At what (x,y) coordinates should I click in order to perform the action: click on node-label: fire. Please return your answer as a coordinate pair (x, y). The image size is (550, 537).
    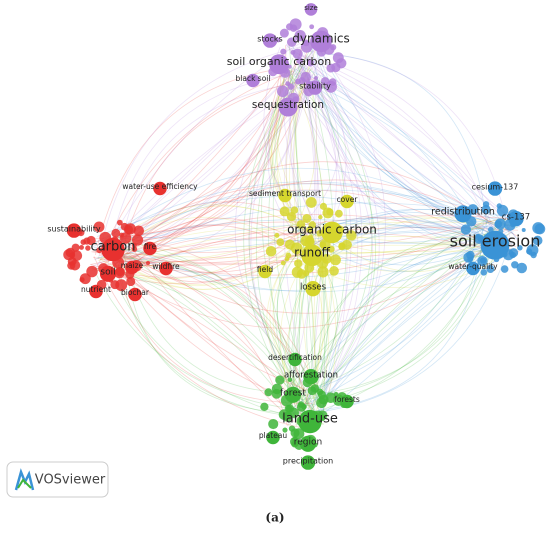
    Looking at the image, I should click on (150, 246).